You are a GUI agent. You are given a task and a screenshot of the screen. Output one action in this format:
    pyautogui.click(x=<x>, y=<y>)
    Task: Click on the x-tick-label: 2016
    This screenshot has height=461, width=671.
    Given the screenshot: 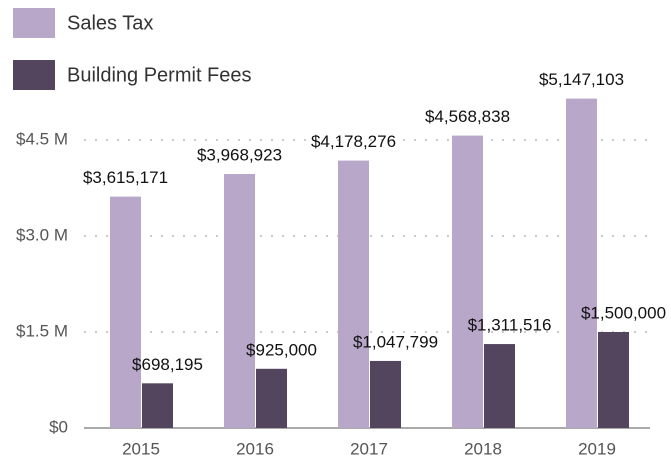 What is the action you would take?
    pyautogui.click(x=255, y=448)
    